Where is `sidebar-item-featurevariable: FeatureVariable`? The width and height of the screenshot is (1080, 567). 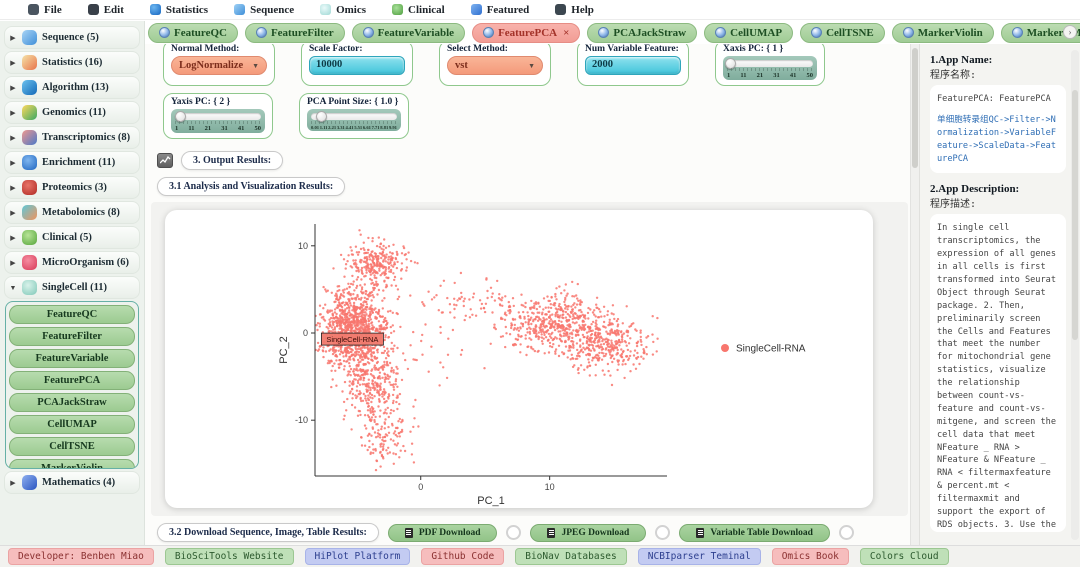 sidebar-item-featurevariable: FeatureVariable is located at coordinates (72, 358).